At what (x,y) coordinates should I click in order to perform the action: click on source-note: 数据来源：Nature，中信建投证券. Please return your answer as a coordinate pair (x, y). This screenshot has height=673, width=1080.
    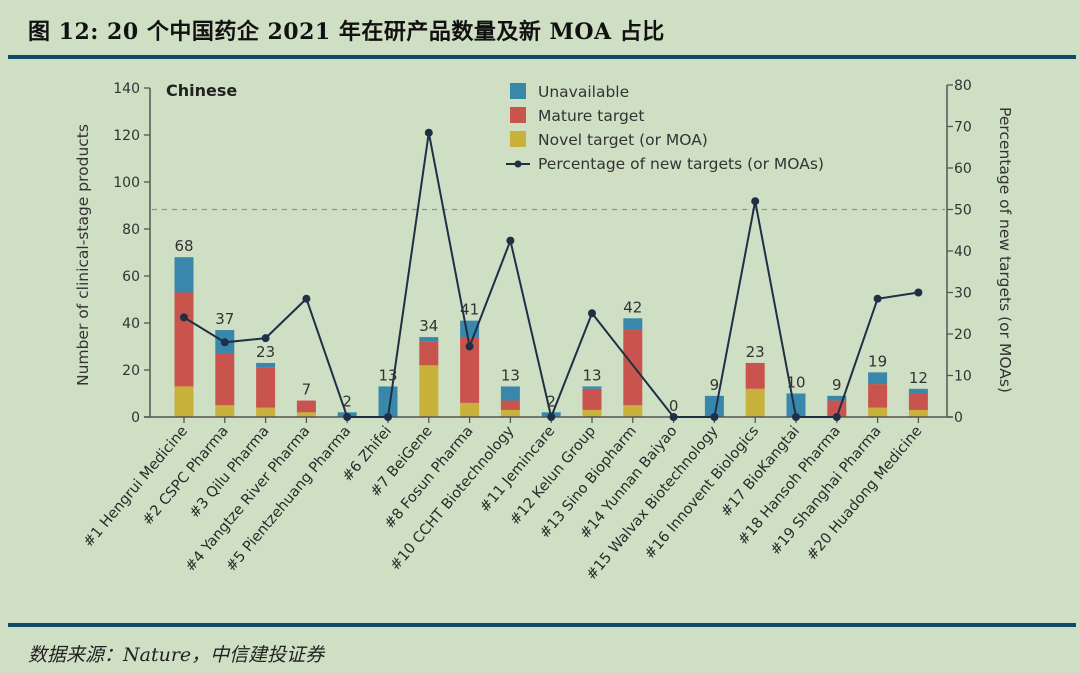
    Looking at the image, I should click on (176, 655).